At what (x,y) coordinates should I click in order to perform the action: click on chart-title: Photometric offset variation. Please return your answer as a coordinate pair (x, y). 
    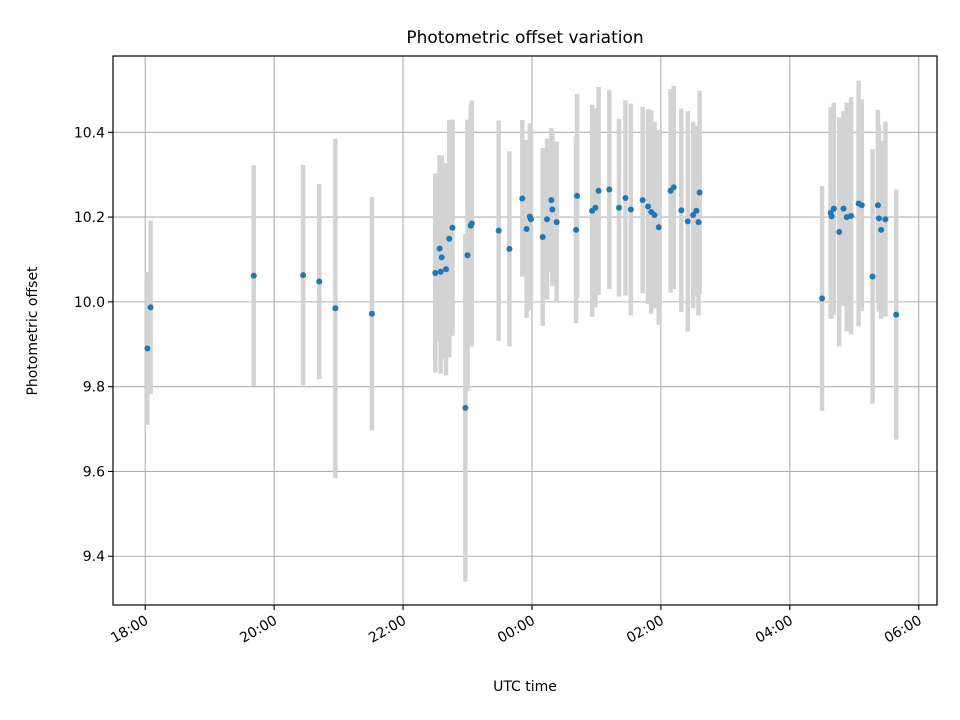
    Looking at the image, I should click on (524, 38).